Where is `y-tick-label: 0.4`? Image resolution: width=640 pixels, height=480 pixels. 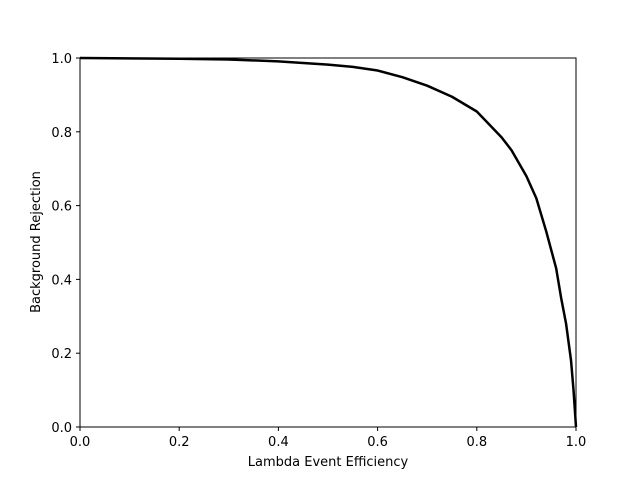
y-tick-label: 0.4 is located at coordinates (61, 280).